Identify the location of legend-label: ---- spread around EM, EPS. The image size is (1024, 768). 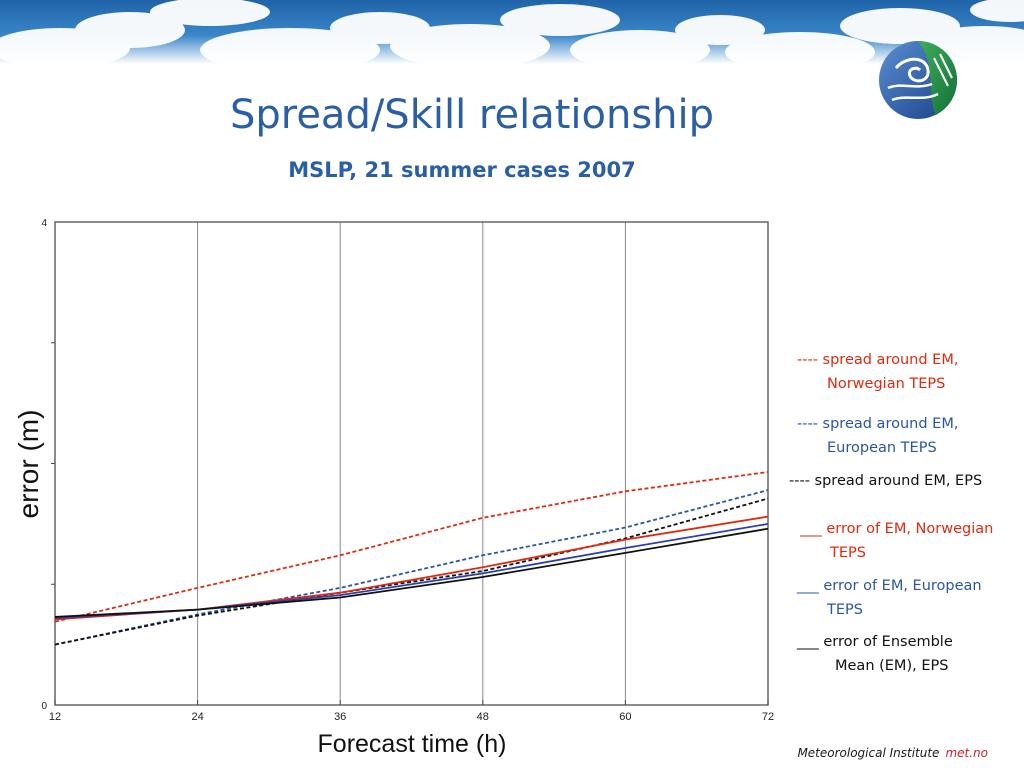
(886, 481).